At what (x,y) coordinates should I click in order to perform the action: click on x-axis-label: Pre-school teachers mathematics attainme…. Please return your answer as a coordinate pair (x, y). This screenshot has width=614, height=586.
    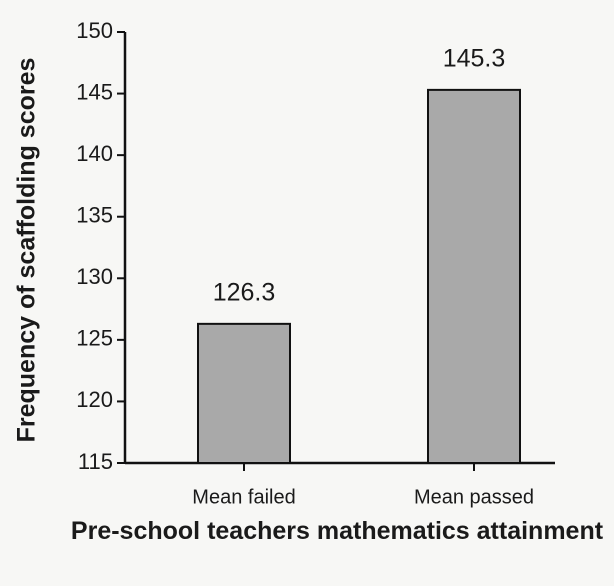
    Looking at the image, I should click on (337, 531).